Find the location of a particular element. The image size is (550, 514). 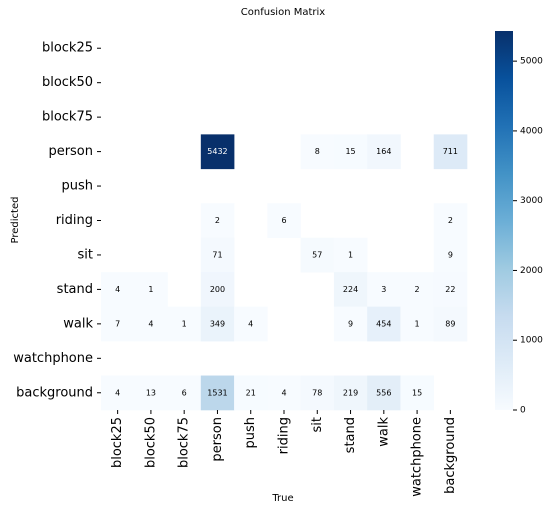

colorbar-tick-label: 3000 is located at coordinates (531, 201).